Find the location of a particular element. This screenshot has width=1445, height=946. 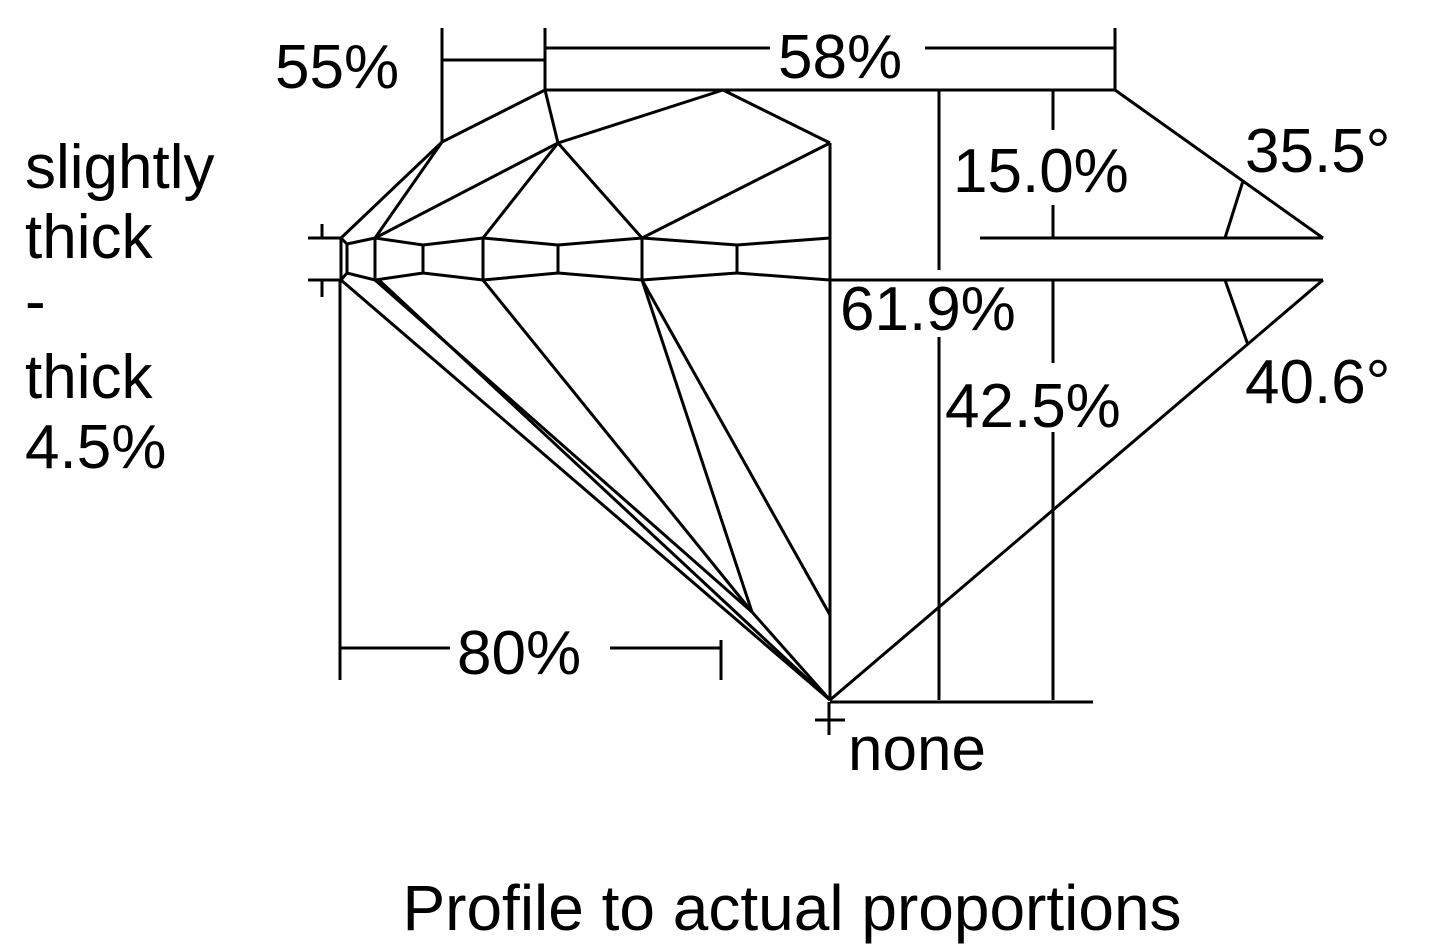

crown-angle-label: 35.5° is located at coordinates (1317, 151).